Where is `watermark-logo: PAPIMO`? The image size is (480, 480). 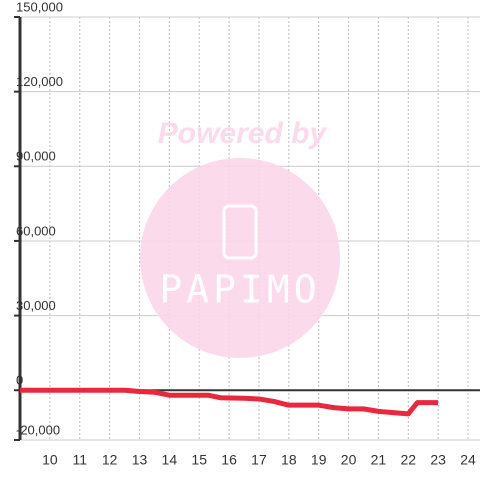
watermark-logo: PAPIMO is located at coordinates (239, 290).